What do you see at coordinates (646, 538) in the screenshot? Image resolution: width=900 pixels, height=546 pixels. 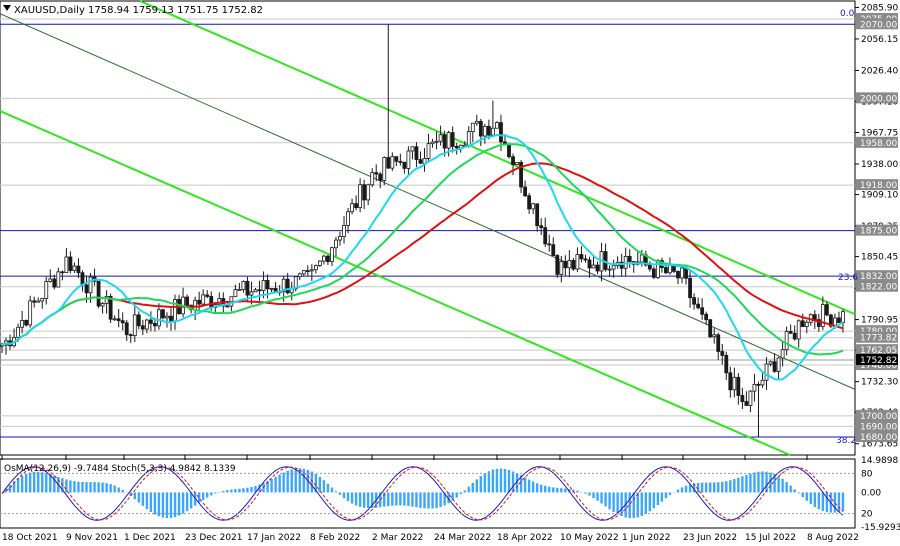 I see `date-tick-label: 1 Jun 2022` at bounding box center [646, 538].